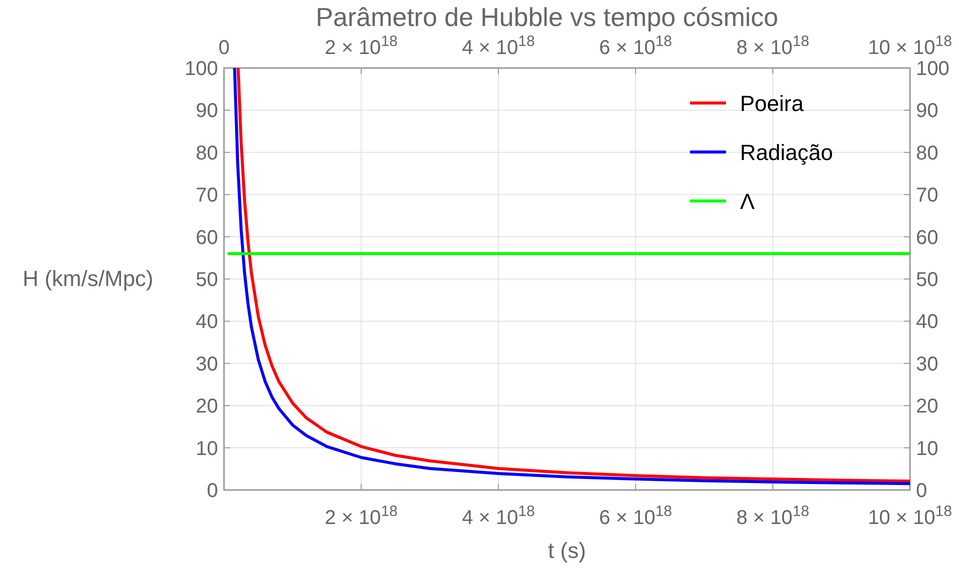 The image size is (959, 572). Describe the element at coordinates (927, 364) in the screenshot. I see `y2-tick-label: 30` at that location.